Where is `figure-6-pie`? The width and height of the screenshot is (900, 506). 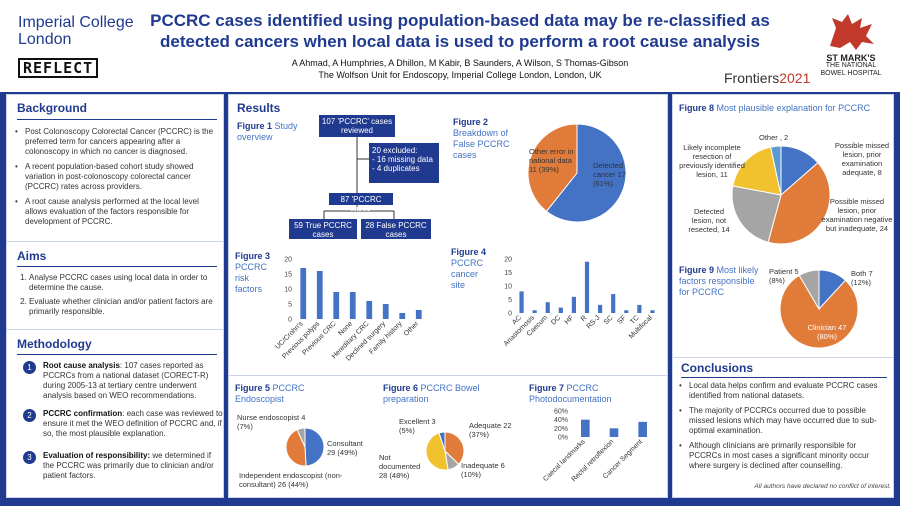 figure-6-pie is located at coordinates (445, 451).